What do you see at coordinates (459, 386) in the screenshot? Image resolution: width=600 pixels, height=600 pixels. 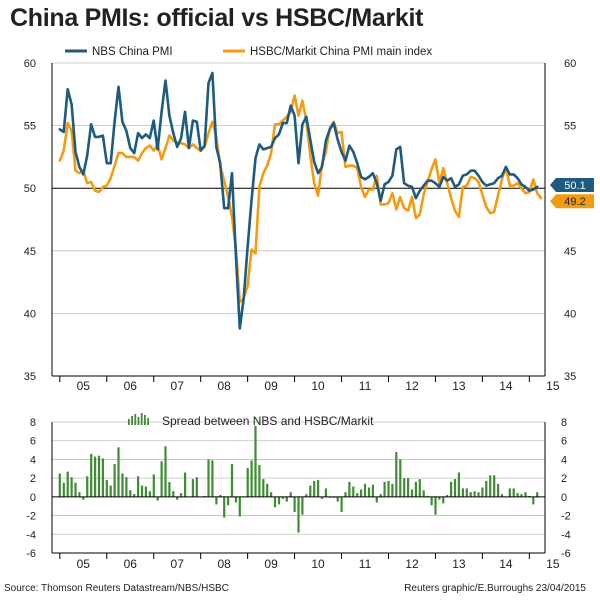 I see `x-tick-label: 13` at bounding box center [459, 386].